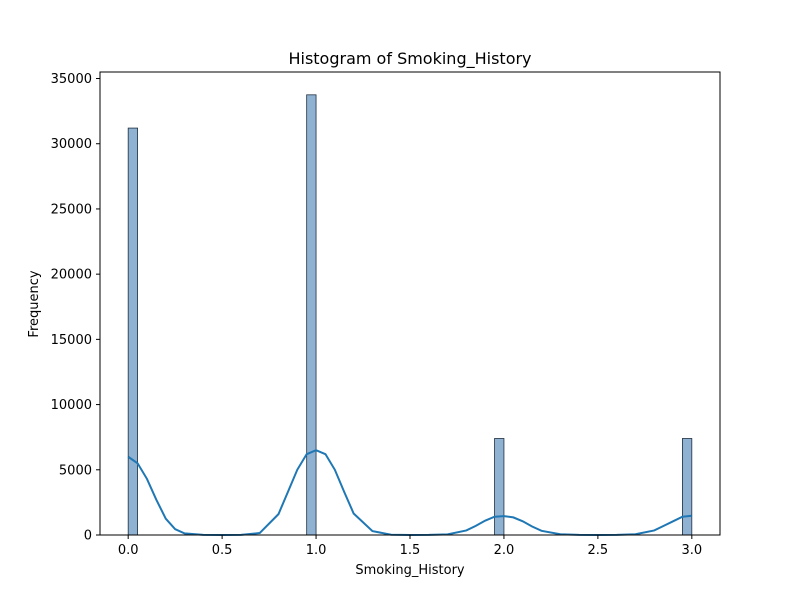 The width and height of the screenshot is (800, 600). What do you see at coordinates (691, 550) in the screenshot?
I see `x-tick-label: 3.0` at bounding box center [691, 550].